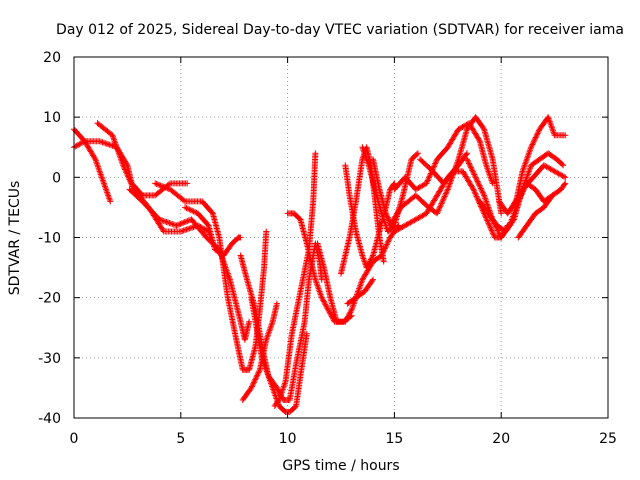  Describe the element at coordinates (49, 419) in the screenshot. I see `y-tick-label: -40` at that location.